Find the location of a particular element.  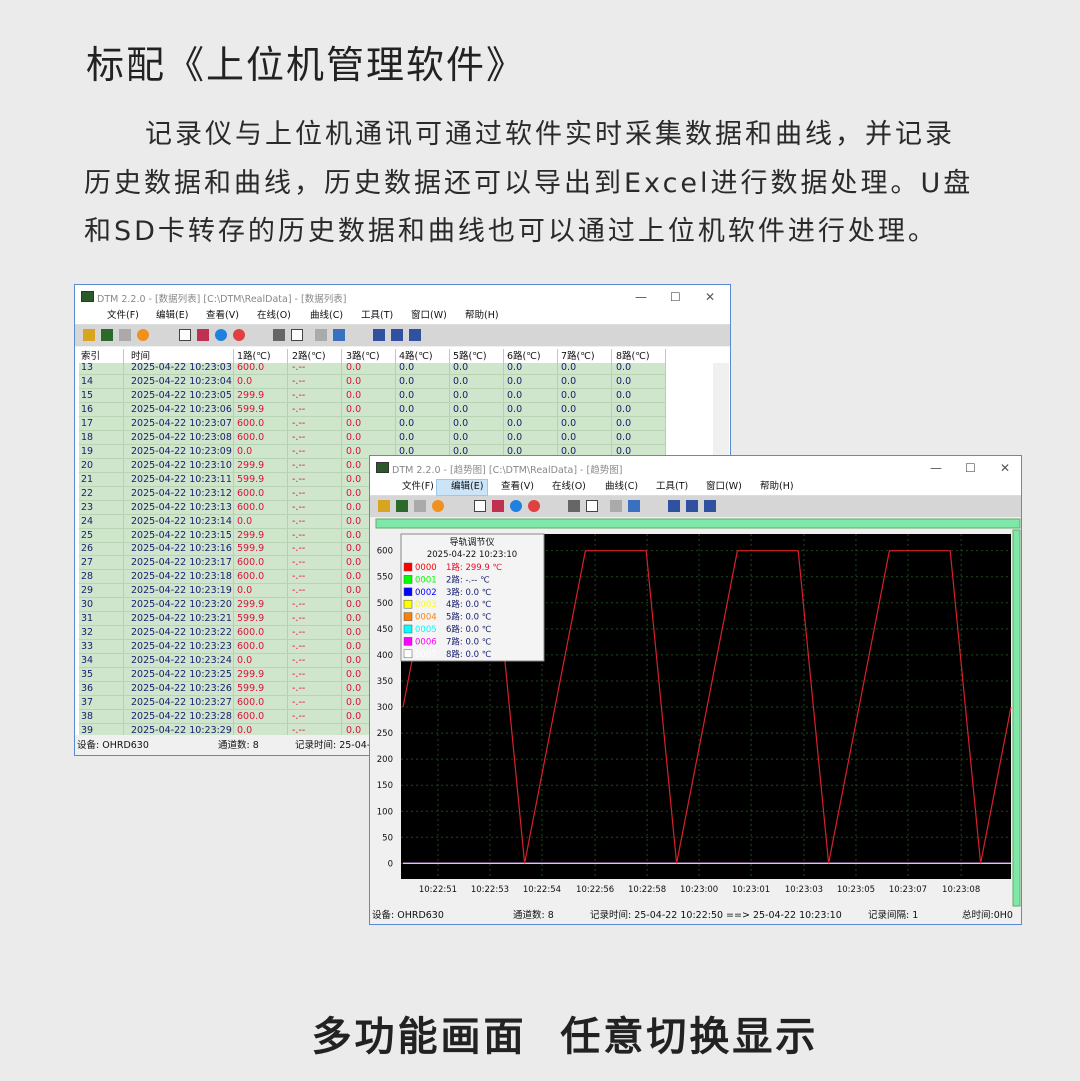

toolbar is located at coordinates (402, 335).